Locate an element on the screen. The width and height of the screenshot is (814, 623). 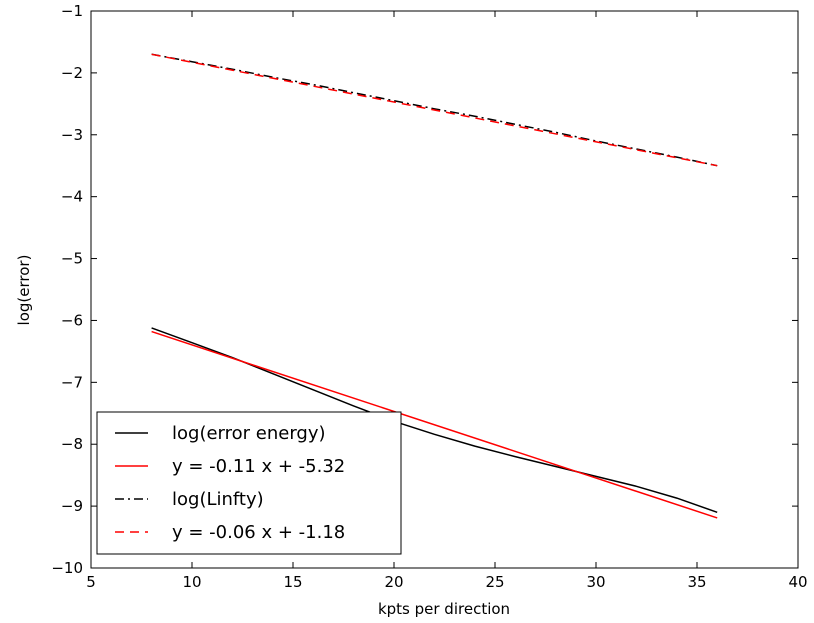
x-tick-label: 15 is located at coordinates (292, 582).